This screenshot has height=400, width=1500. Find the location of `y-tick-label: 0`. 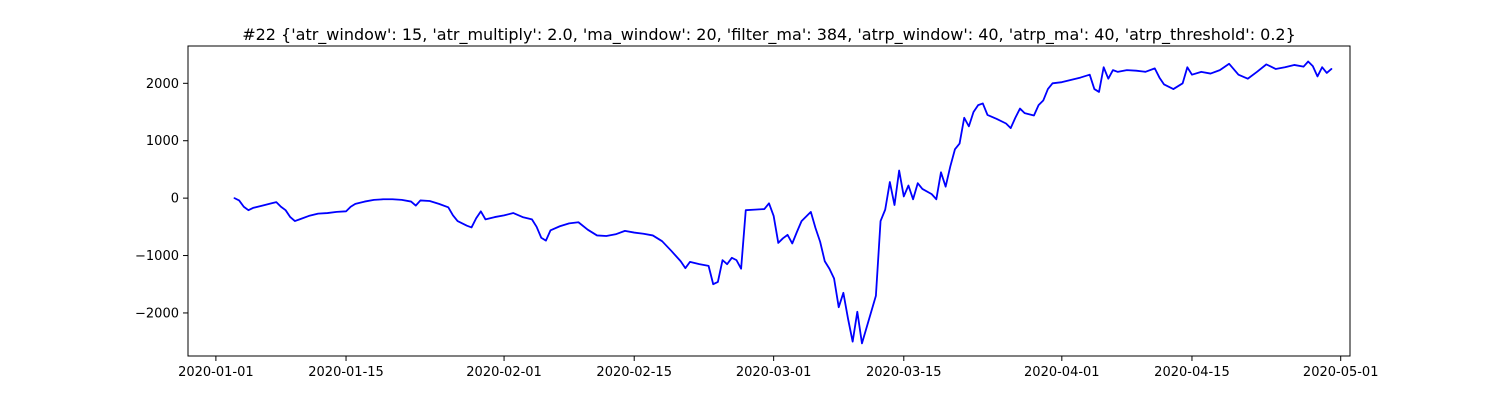

y-tick-label: 0 is located at coordinates (175, 199).